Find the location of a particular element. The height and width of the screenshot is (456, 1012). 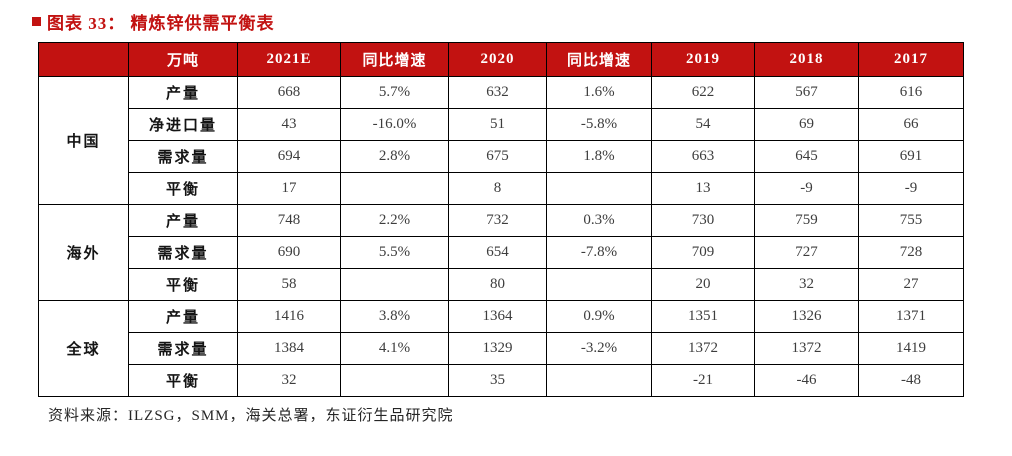

value-cell: 0.9% is located at coordinates (599, 316).